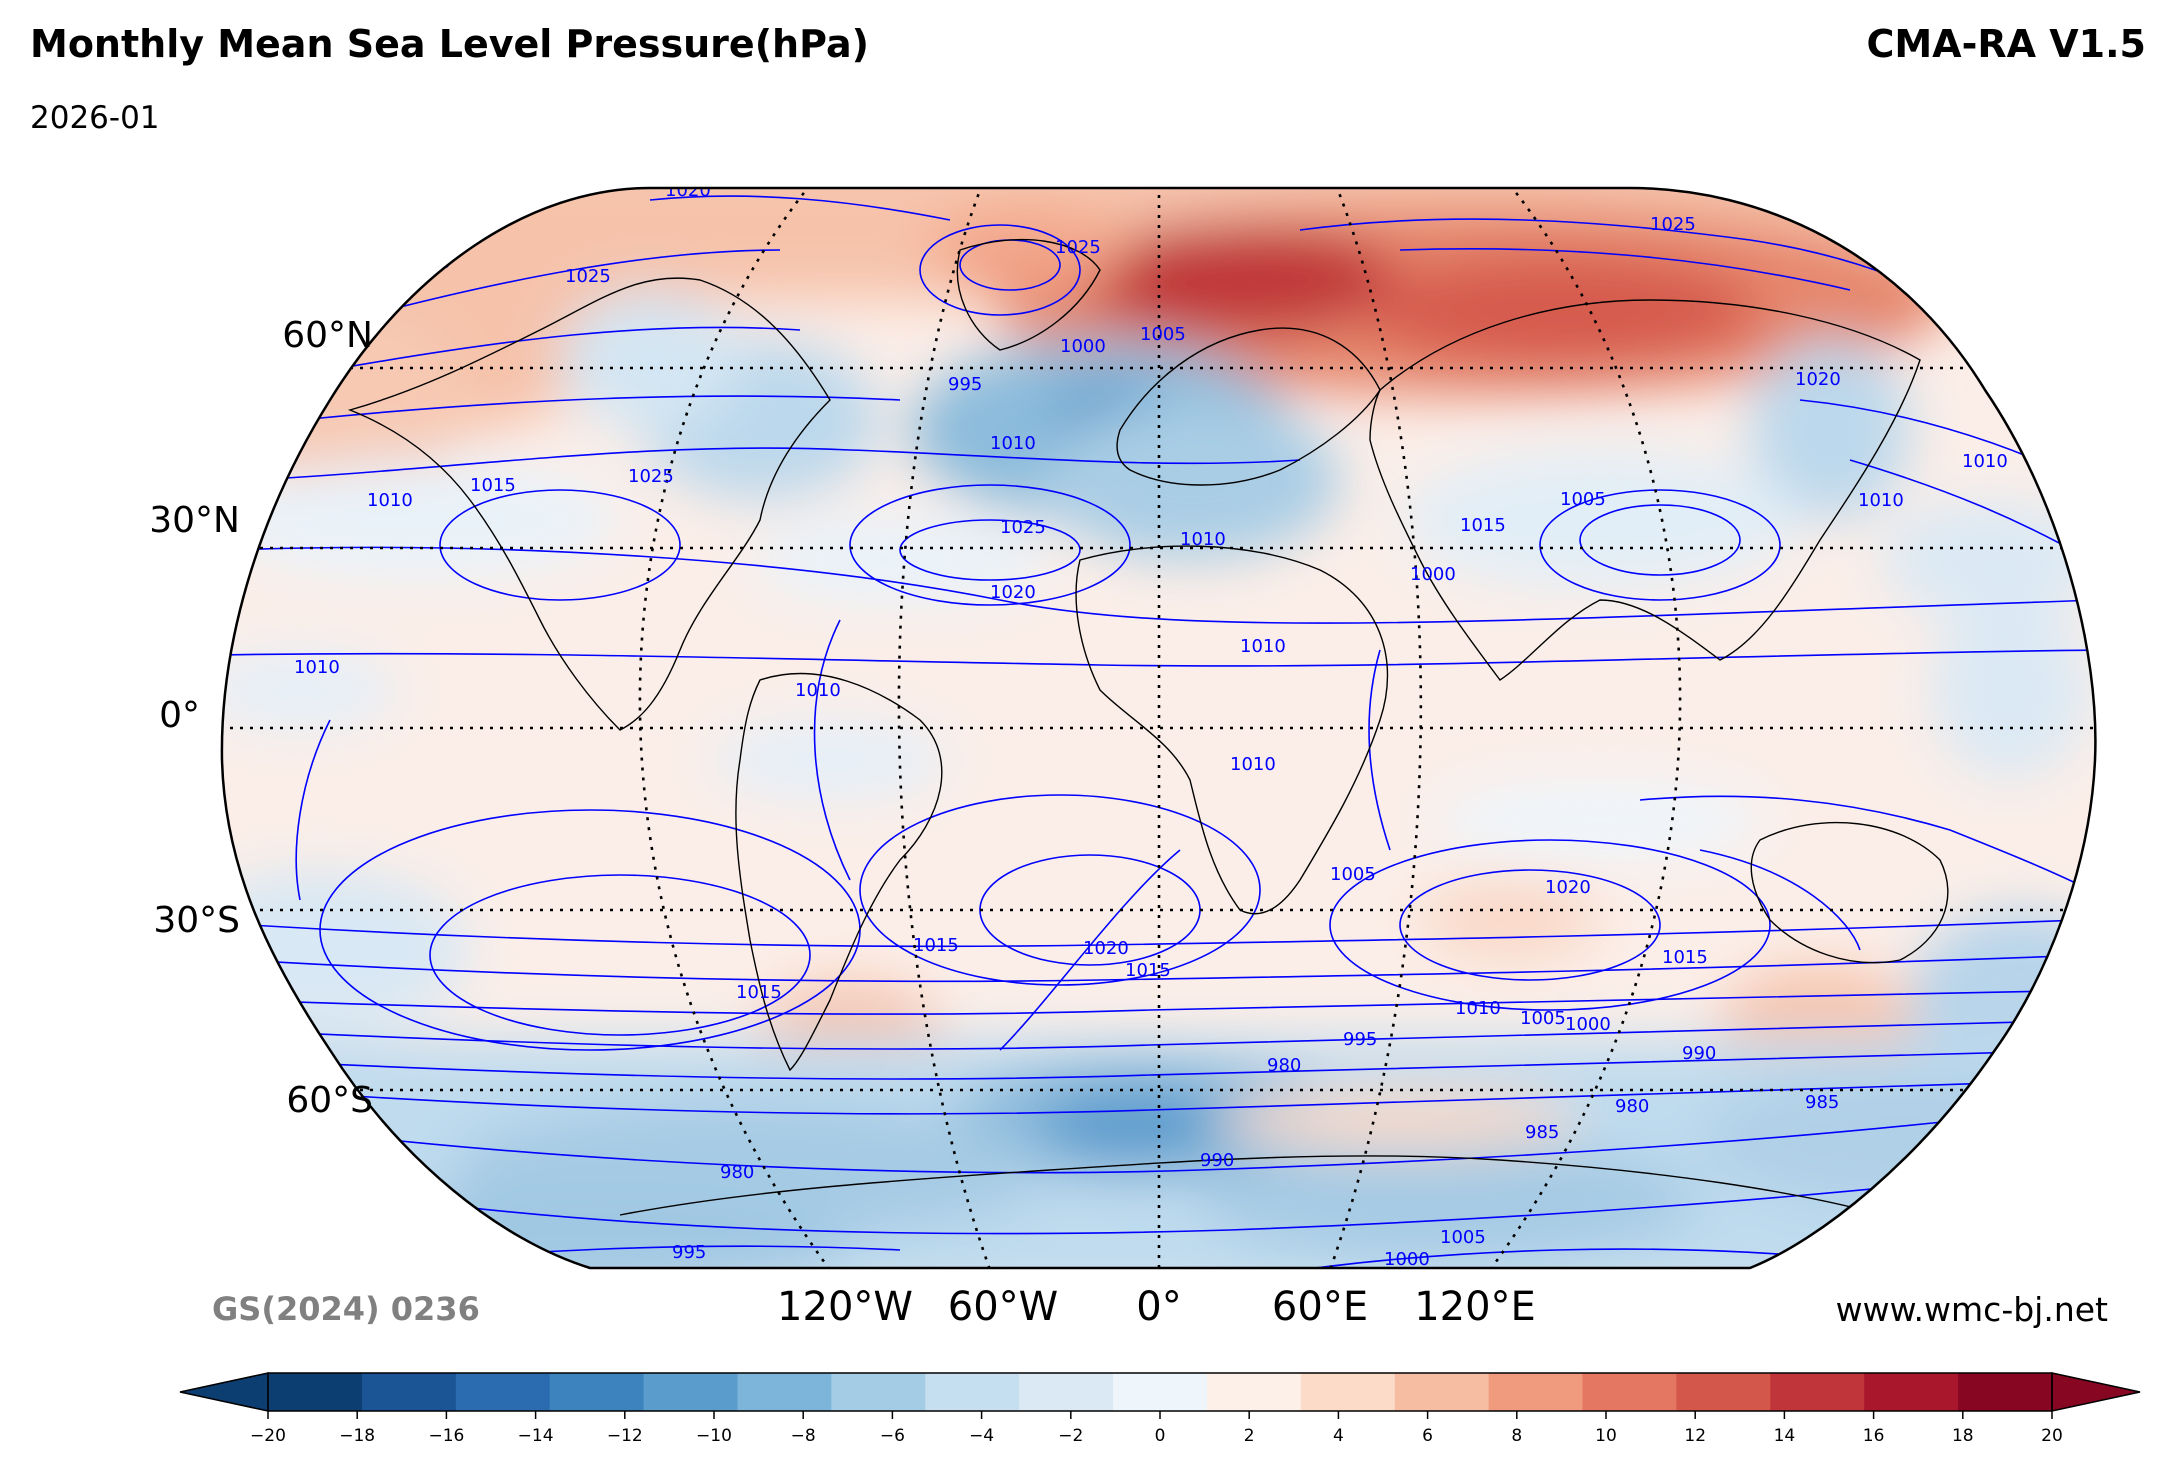  Describe the element at coordinates (268, 1436) in the screenshot. I see `colorbar-tick-label: −20` at that location.